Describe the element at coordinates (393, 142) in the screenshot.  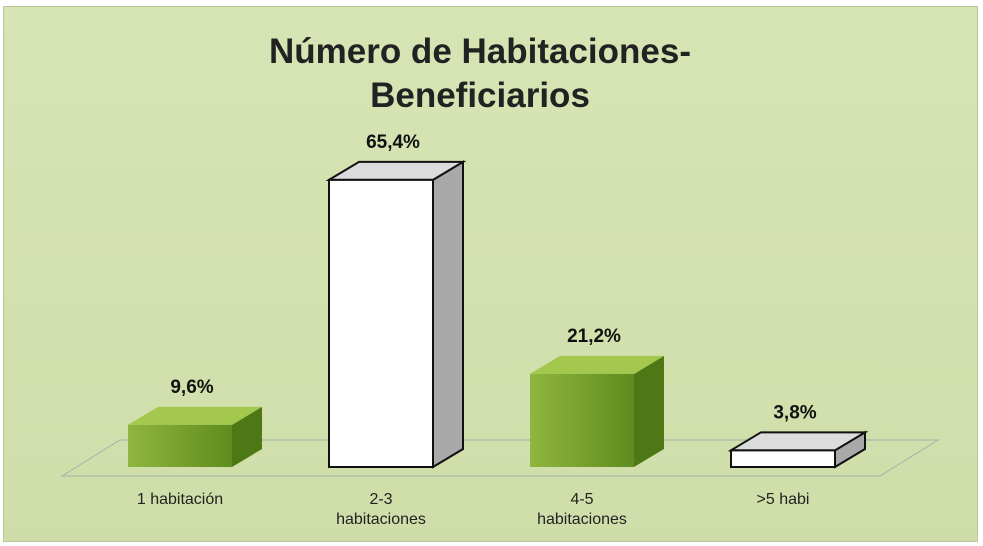
I see `value-label: 65,4%` at that location.